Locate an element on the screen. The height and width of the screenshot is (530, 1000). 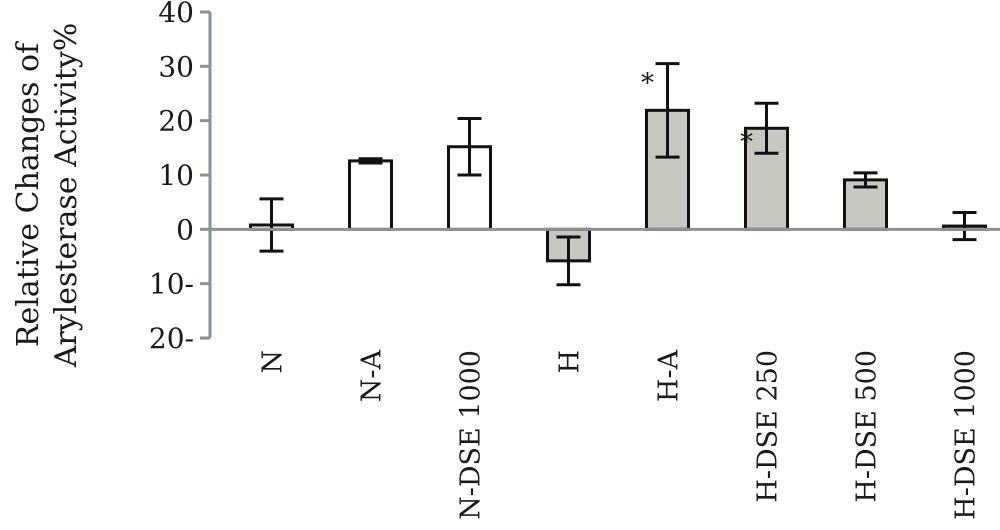
y-axis-title-line-2: Arylesterase Activity% is located at coordinates (66, 196).